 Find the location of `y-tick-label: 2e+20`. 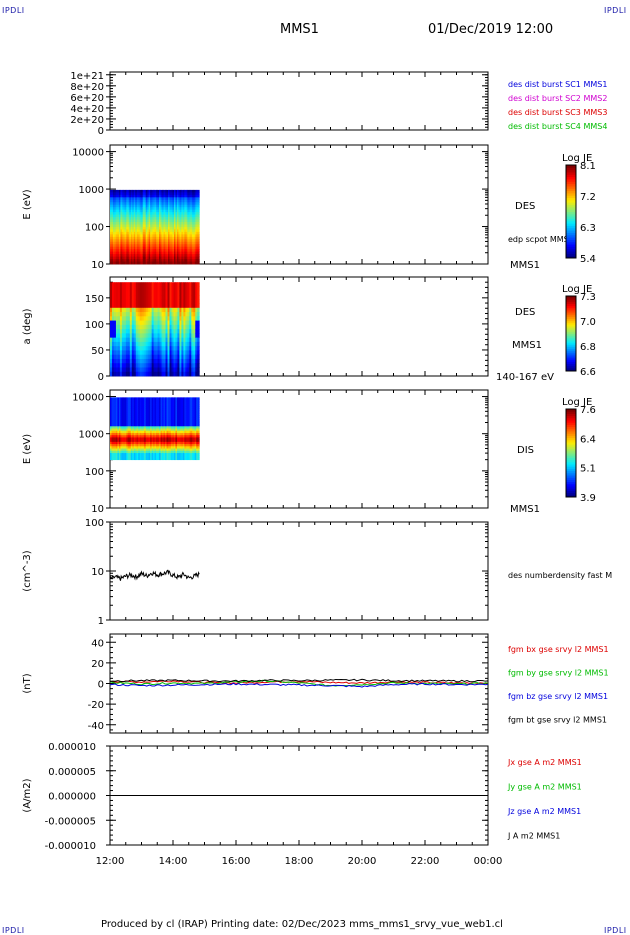

y-tick-label: 2e+20 is located at coordinates (87, 120).